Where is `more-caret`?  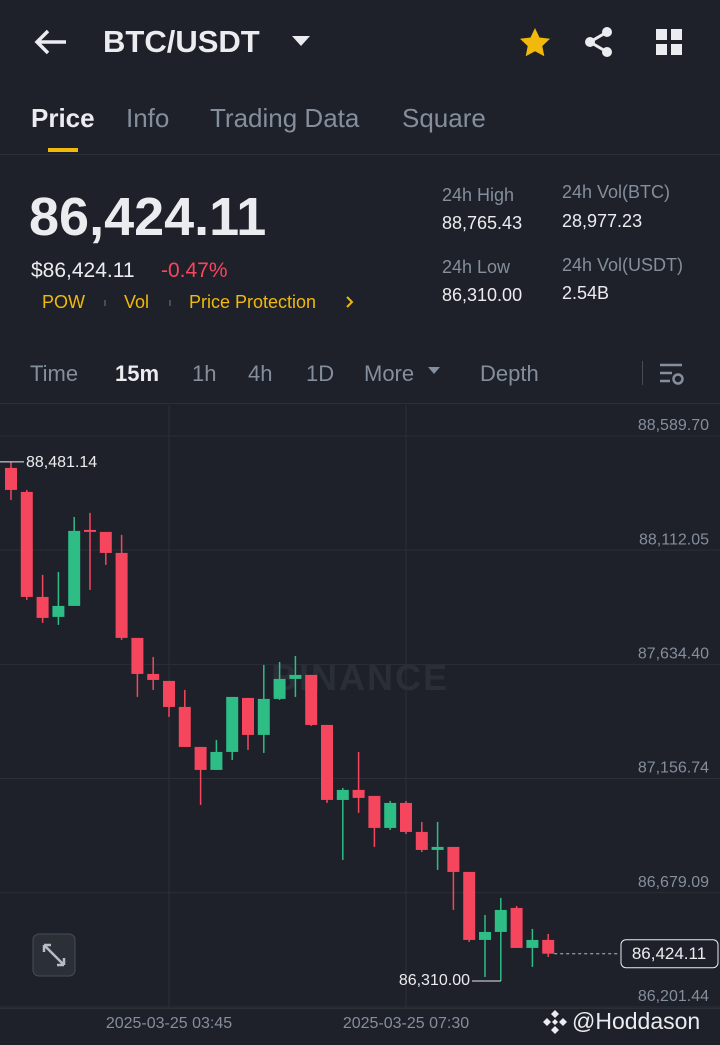 more-caret is located at coordinates (434, 370).